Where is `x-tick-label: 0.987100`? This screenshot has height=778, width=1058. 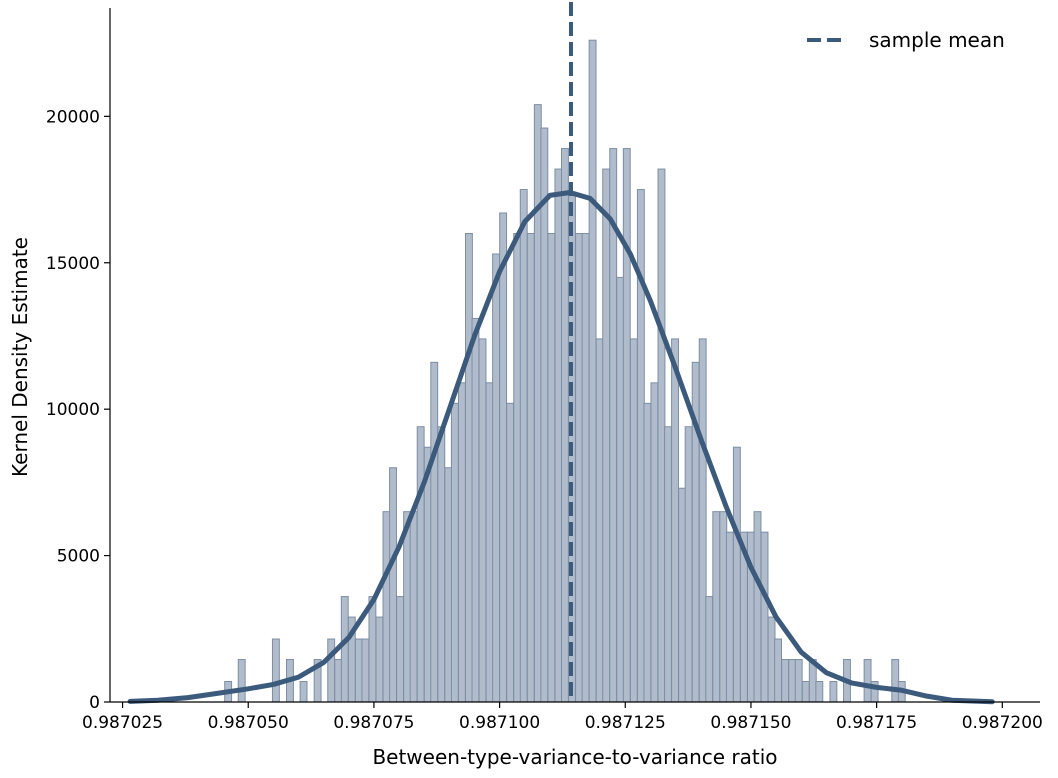
x-tick-label: 0.987100 is located at coordinates (499, 723).